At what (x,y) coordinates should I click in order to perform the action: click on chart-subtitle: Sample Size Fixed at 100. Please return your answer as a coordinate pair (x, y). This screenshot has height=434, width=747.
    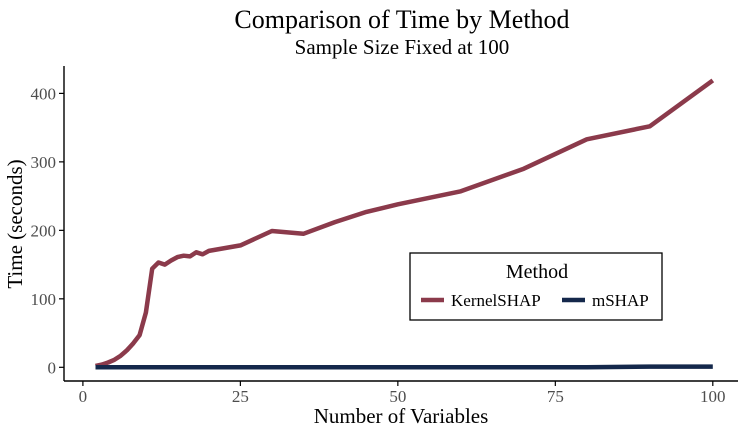
    Looking at the image, I should click on (402, 47).